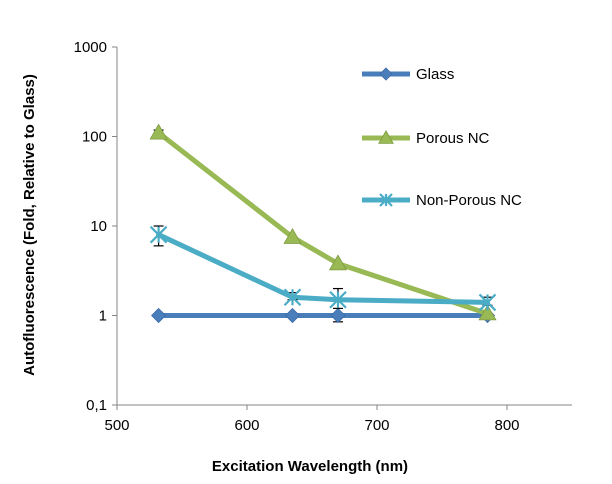 The width and height of the screenshot is (612, 484). I want to click on y-tick-label: 1, so click(103, 316).